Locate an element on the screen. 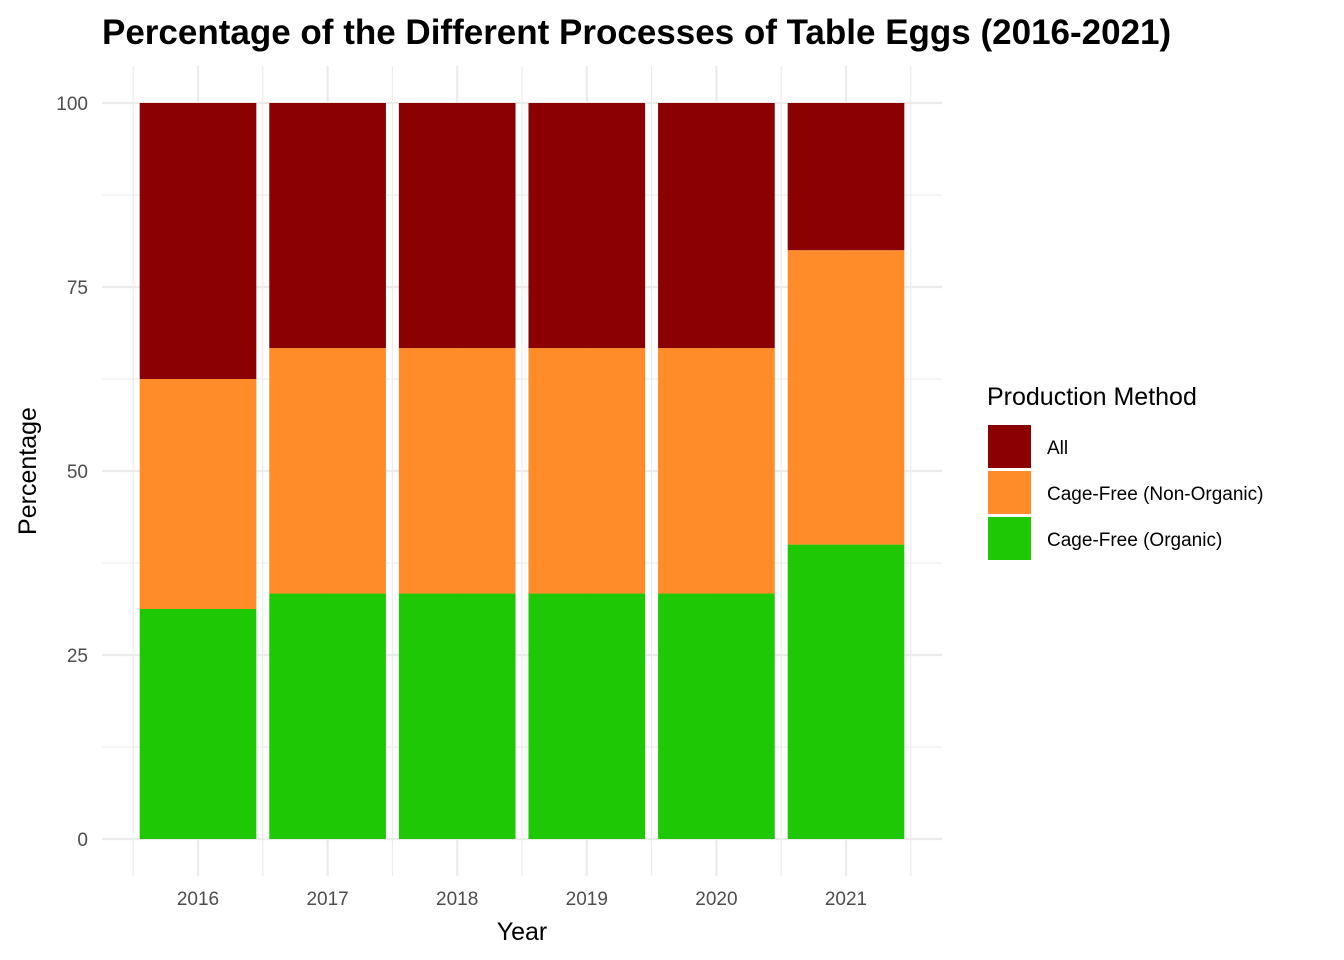 The height and width of the screenshot is (960, 1344). y-axis-ticks: 0 25 50 75 100 is located at coordinates (72, 472).